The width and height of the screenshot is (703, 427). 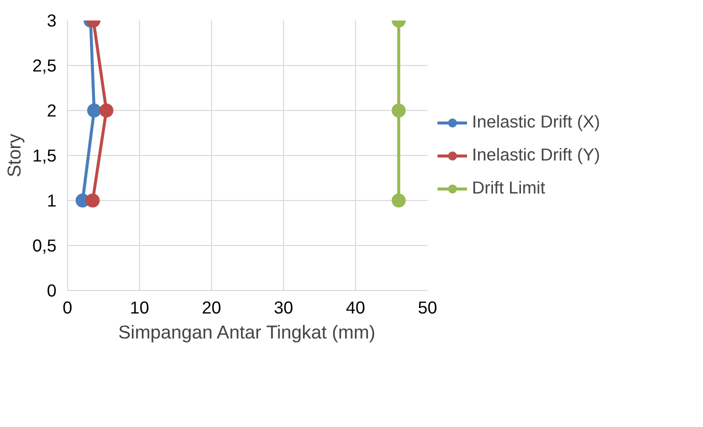 What do you see at coordinates (51, 110) in the screenshot?
I see `y-tick-label: 2` at bounding box center [51, 110].